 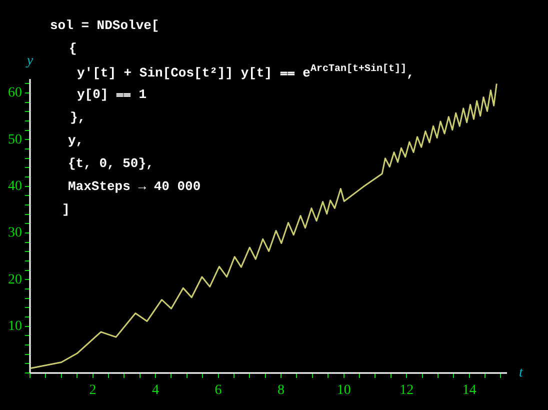 What do you see at coordinates (112, 94) in the screenshot?
I see `annotation: y[0] ⩵ 1` at bounding box center [112, 94].